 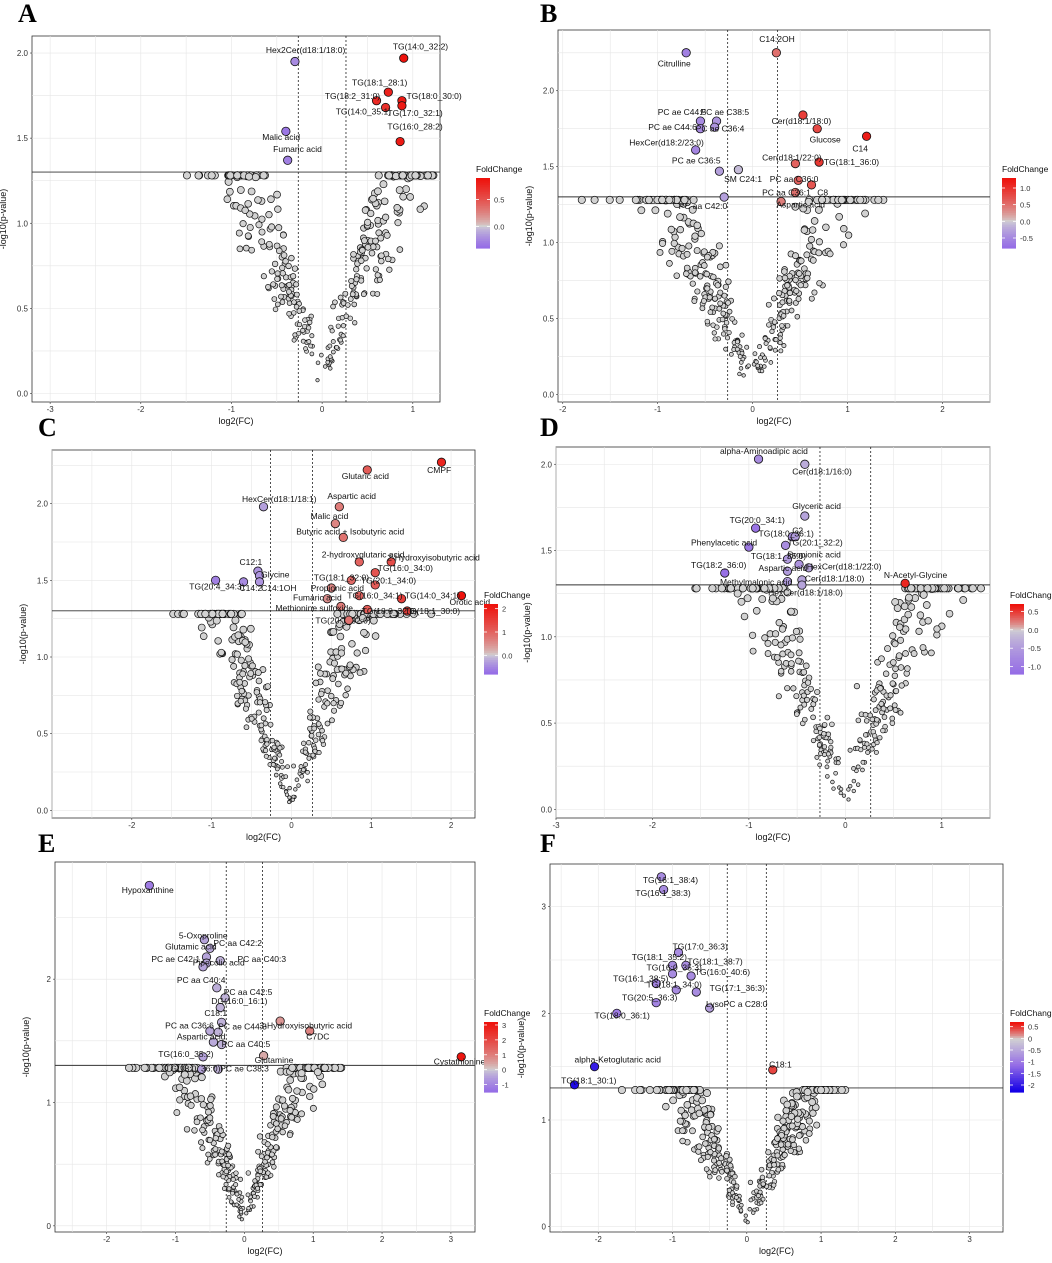 I want to click on point-label: HexCer(d18:1/18:1), so click(x=279, y=499).